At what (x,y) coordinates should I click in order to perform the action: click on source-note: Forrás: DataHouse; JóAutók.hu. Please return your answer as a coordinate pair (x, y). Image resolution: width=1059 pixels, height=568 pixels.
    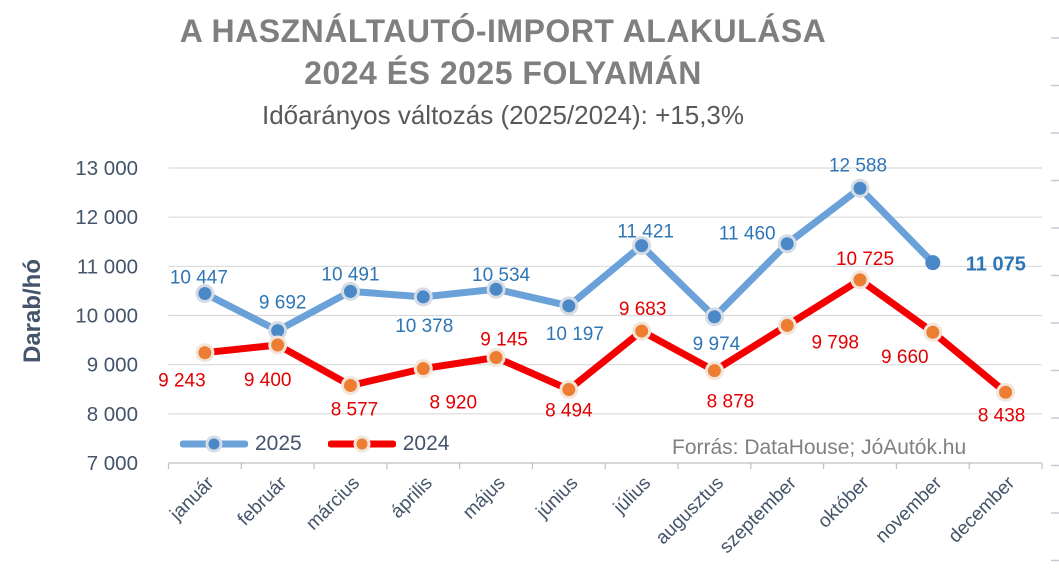
    Looking at the image, I should click on (819, 447).